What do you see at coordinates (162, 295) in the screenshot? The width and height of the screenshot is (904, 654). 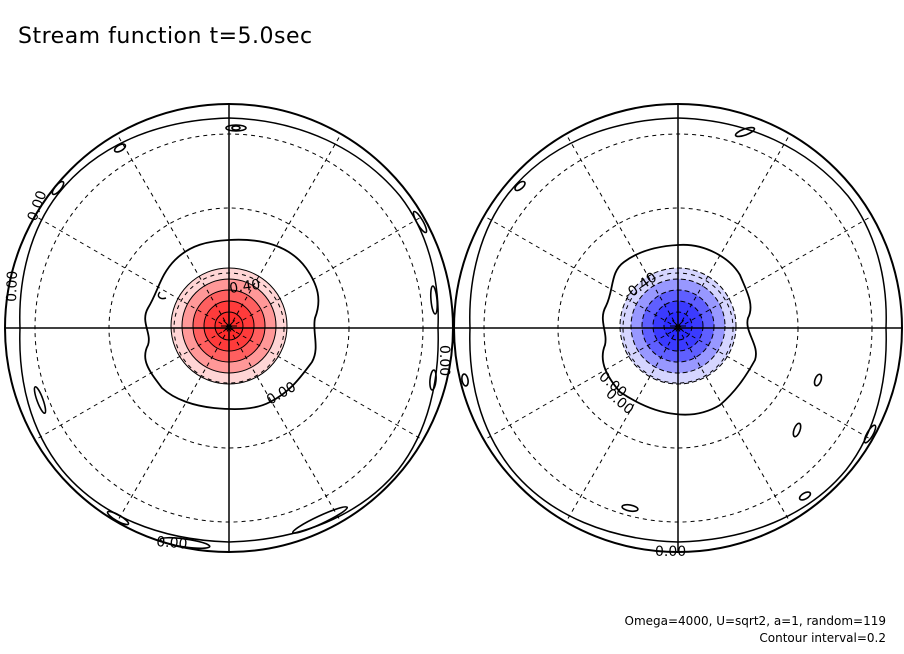 I see `zero-contour-small` at bounding box center [162, 295].